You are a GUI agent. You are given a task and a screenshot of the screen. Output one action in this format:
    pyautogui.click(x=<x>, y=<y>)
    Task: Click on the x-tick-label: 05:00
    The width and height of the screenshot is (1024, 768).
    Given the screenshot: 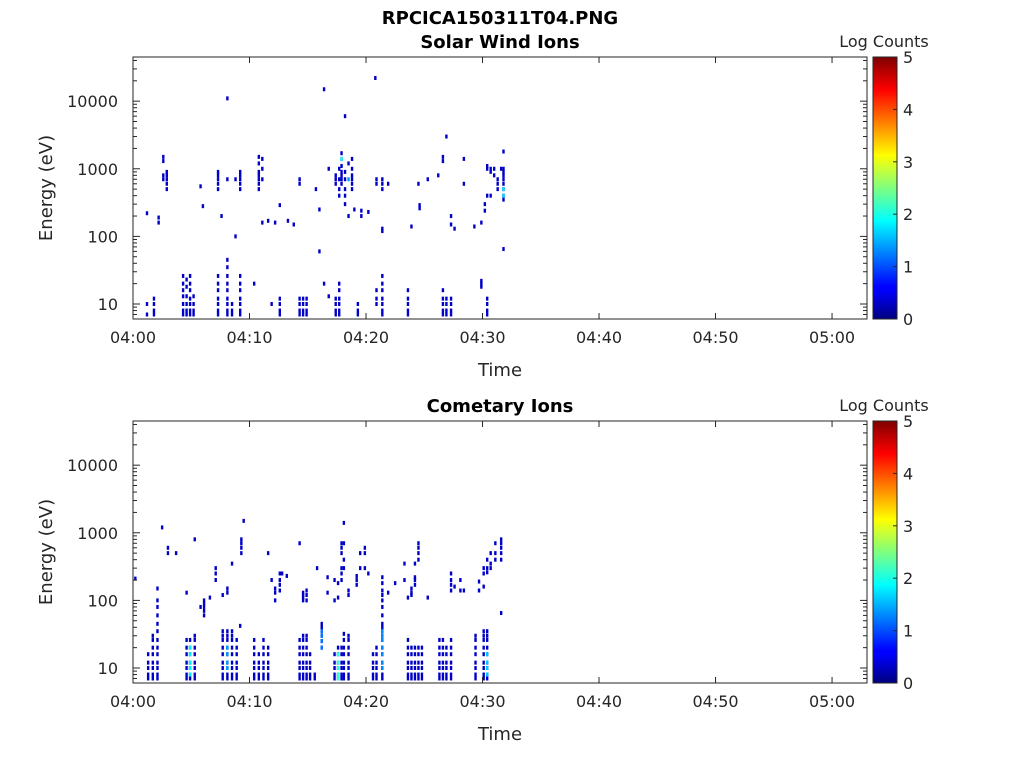 What is the action you would take?
    pyautogui.click(x=832, y=701)
    